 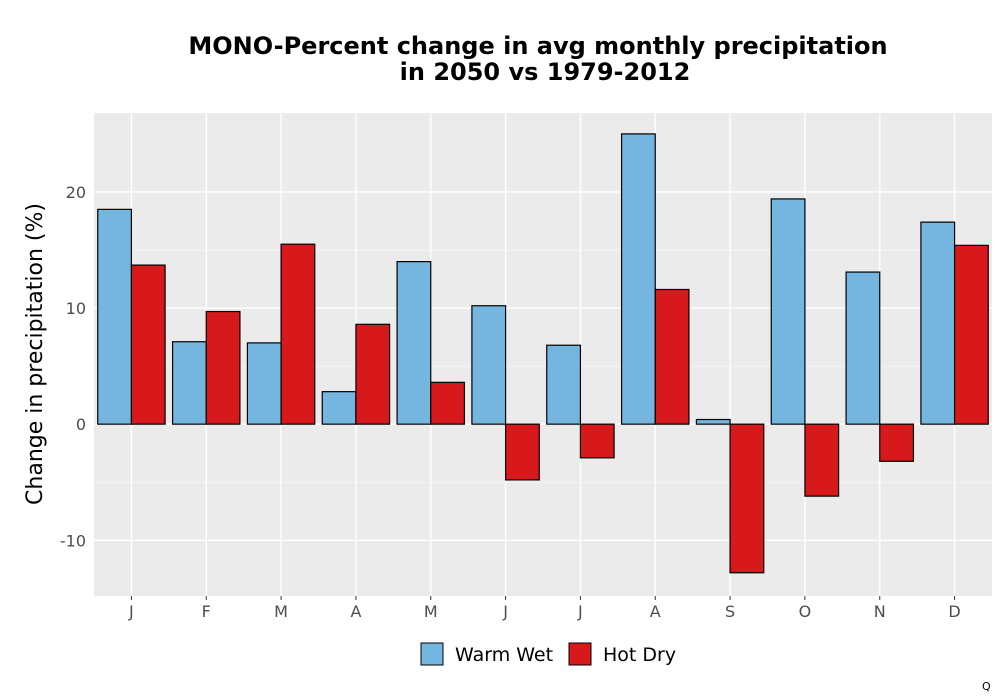 What do you see at coordinates (432, 654) in the screenshot?
I see `legend-swatch-warm-wet` at bounding box center [432, 654].